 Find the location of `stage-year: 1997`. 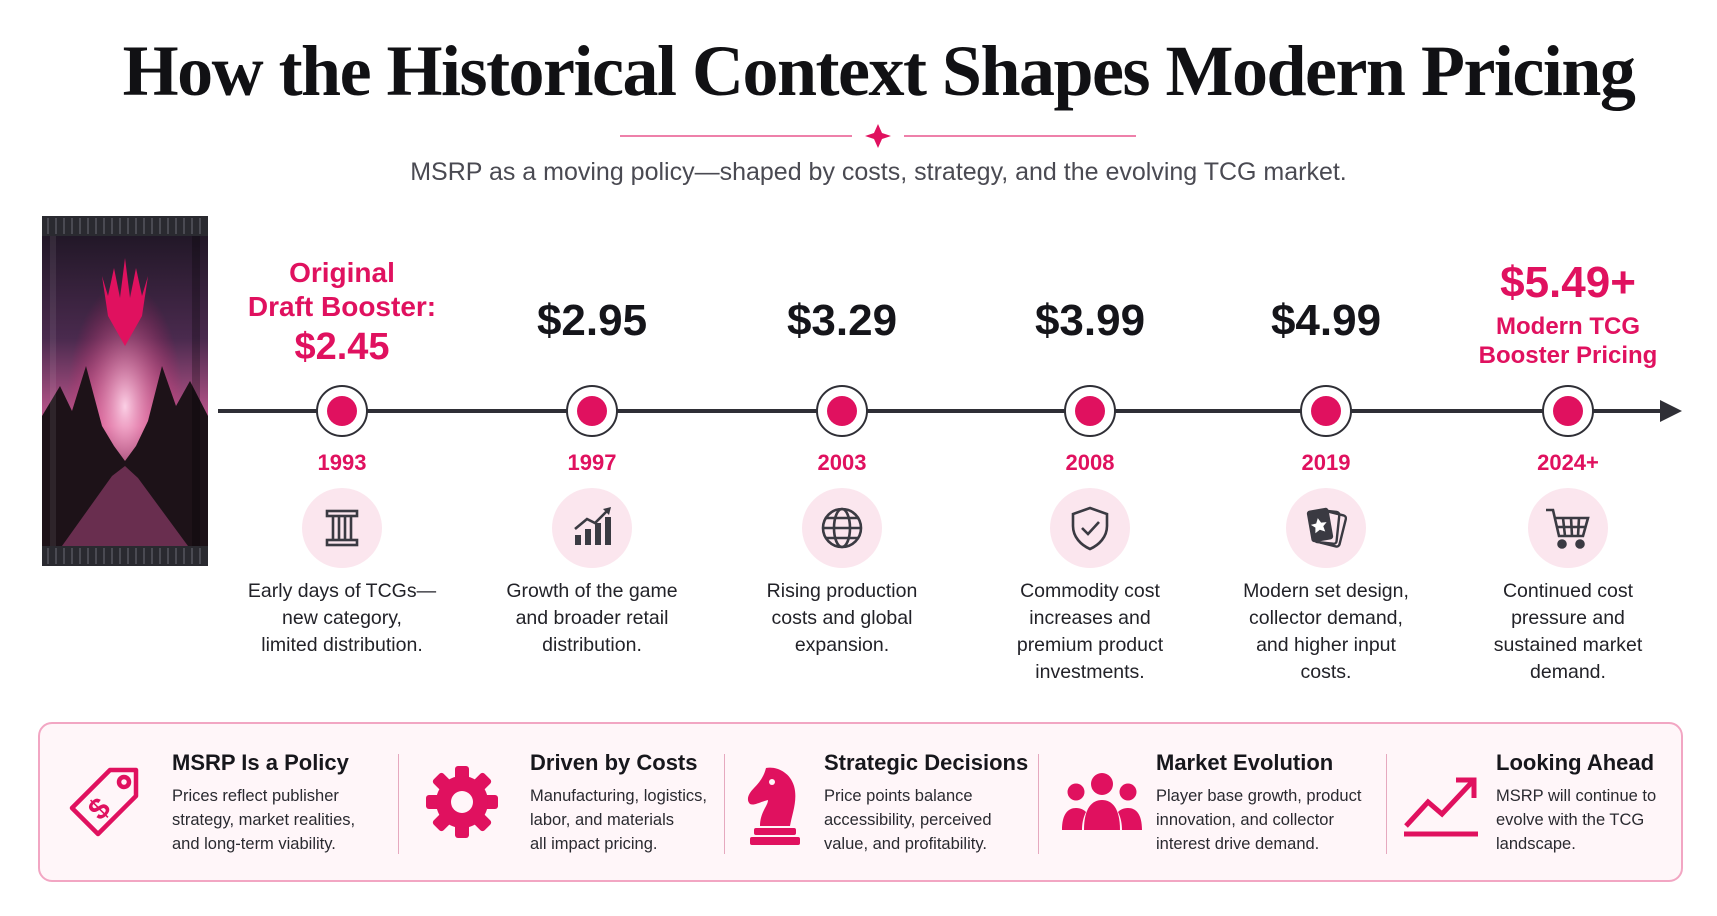

stage-year: 1997 is located at coordinates (592, 462).